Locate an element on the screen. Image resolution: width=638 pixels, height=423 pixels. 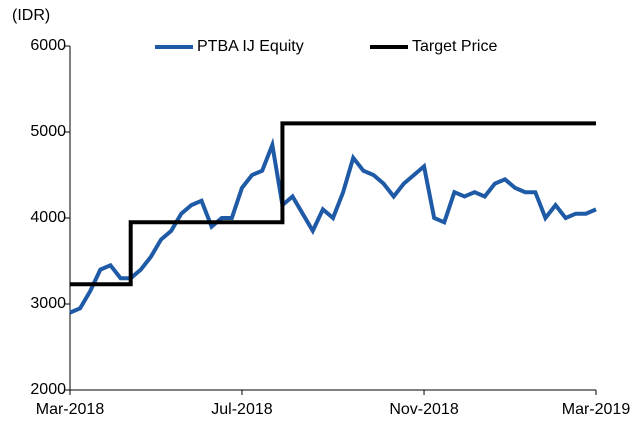
y-tick-label: 4000 is located at coordinates (48, 217).